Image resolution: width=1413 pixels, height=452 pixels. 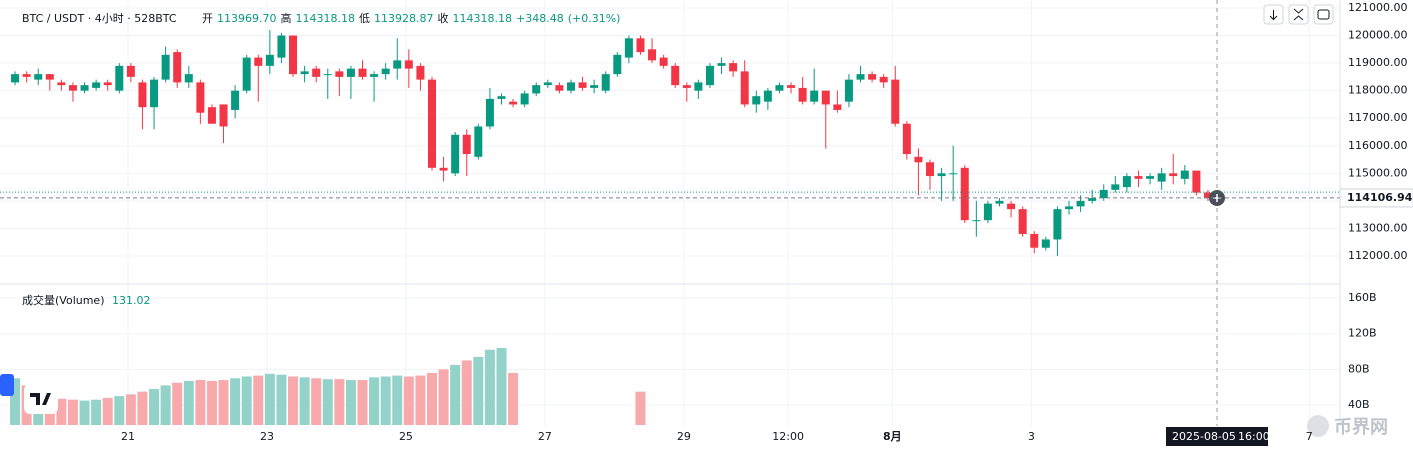 I want to click on change-pct: (+0.31%), so click(x=594, y=18).